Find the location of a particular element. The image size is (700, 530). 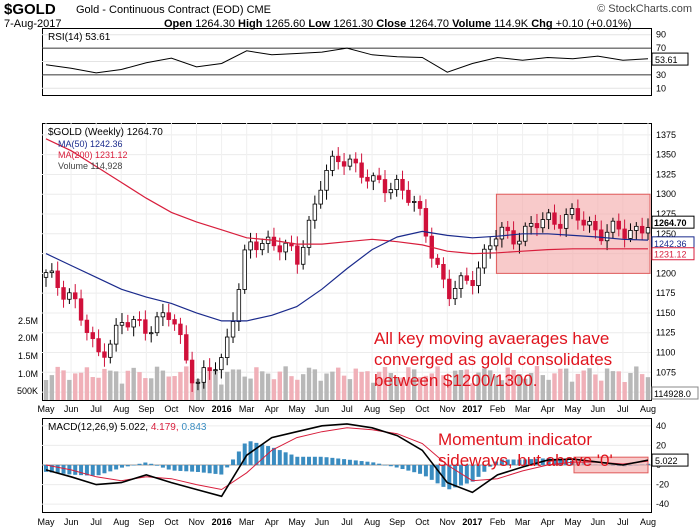

macd-signal-line is located at coordinates (347, 459).